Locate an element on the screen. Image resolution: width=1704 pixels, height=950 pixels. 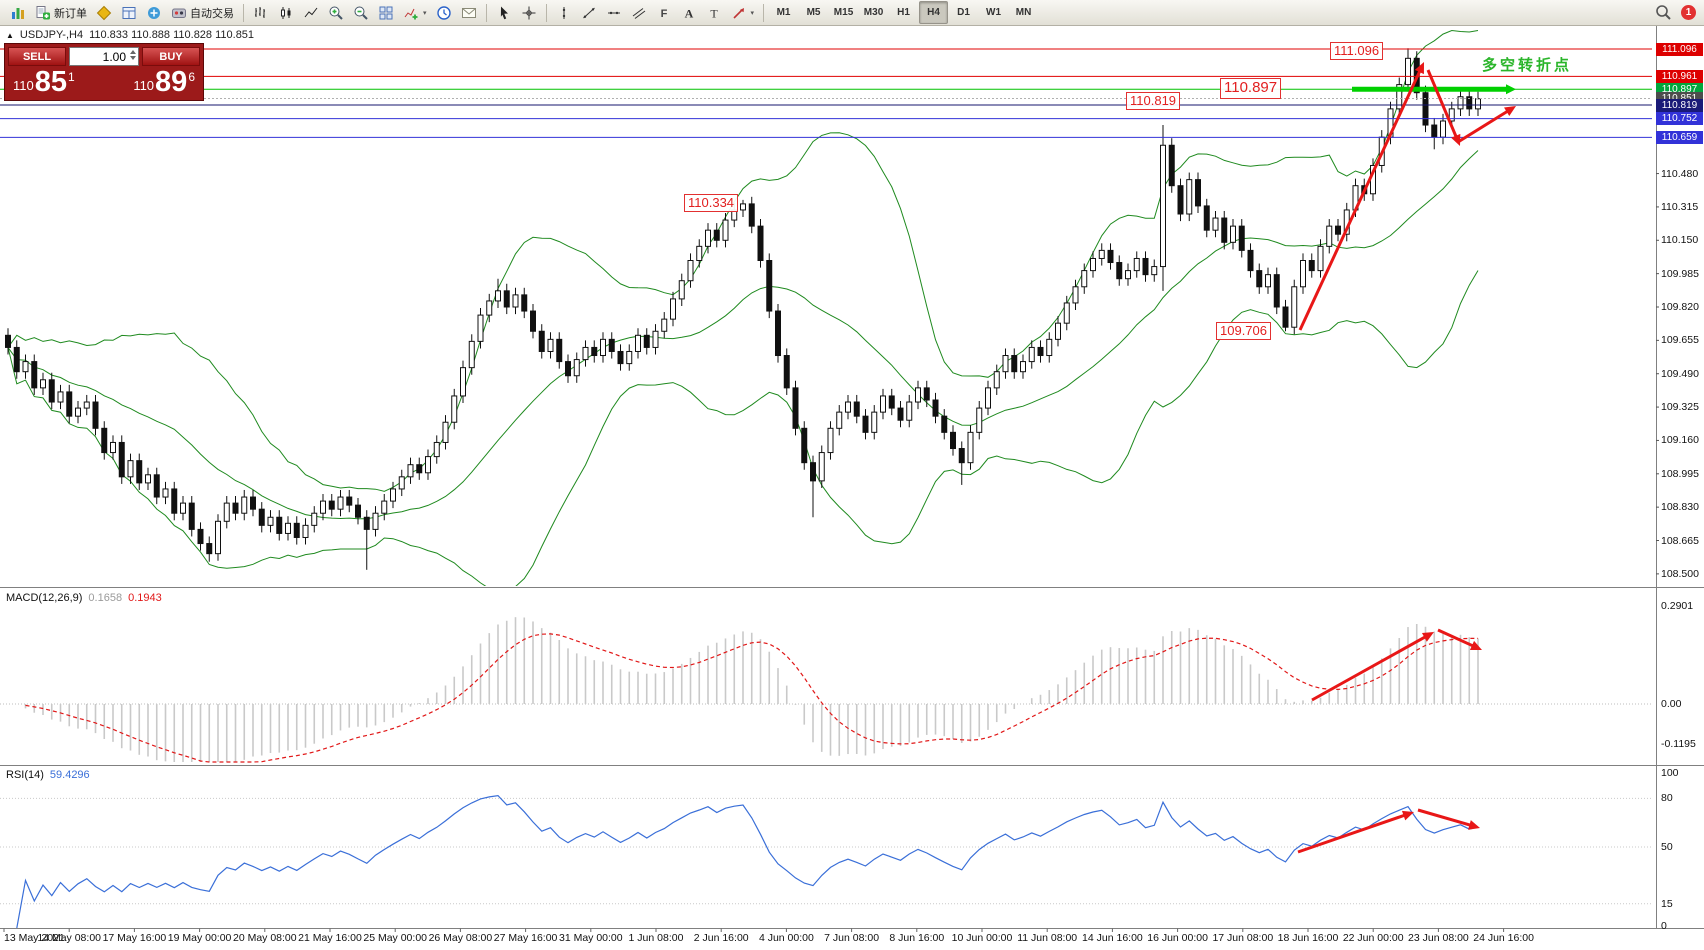
one-click-trading-panel: SELL 1.00 BUY 110 85 1 110 89 6 is located at coordinates (104, 72).